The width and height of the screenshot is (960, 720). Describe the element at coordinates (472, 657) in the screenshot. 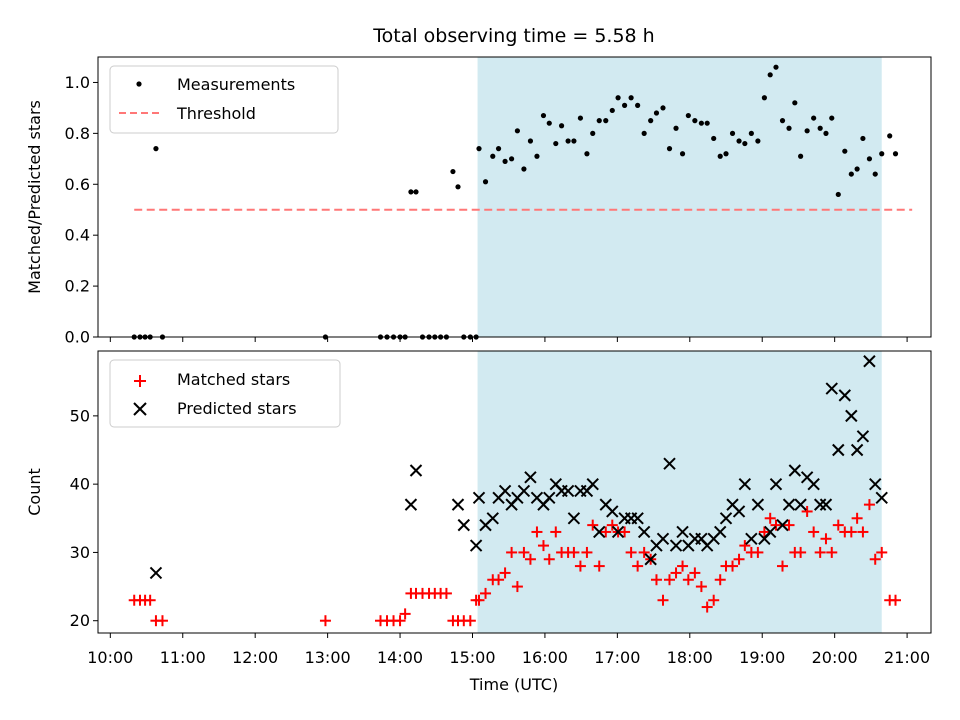

I see `x-tick-label: 15:00` at that location.